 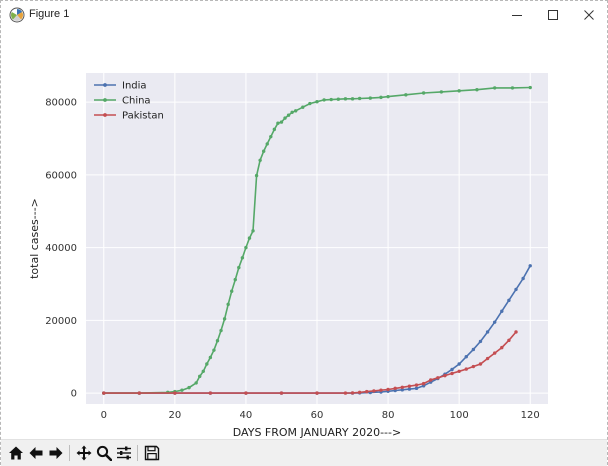 I want to click on y-tick-label: 80000, so click(x=61, y=103).